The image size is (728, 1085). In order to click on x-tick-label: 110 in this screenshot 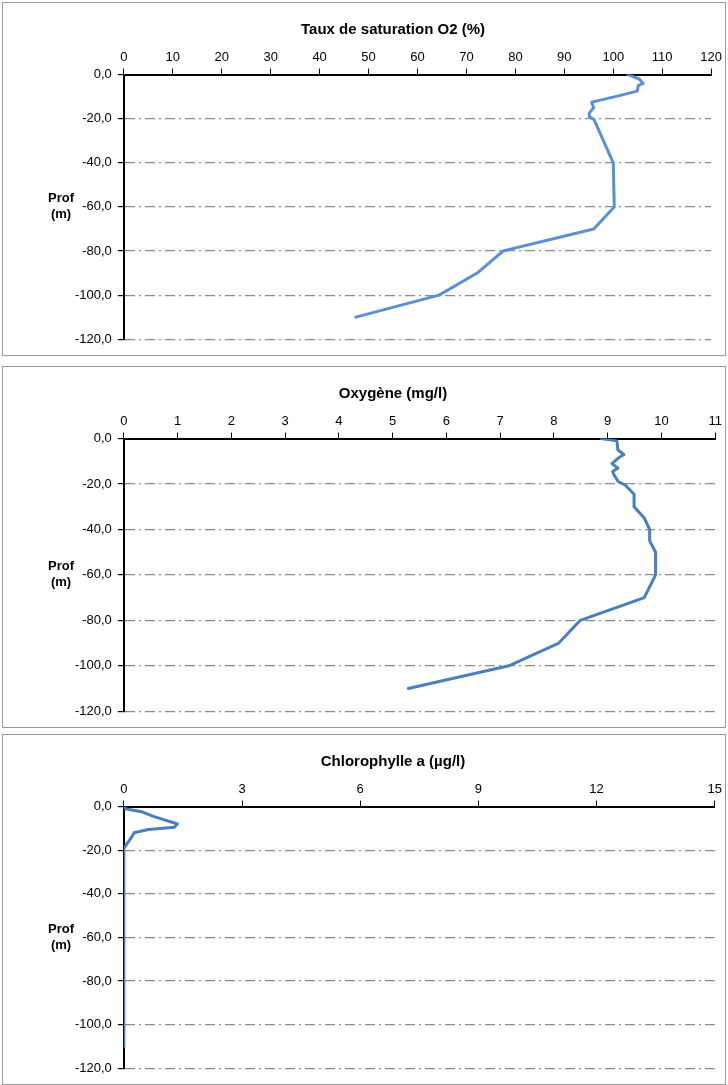, I will do `click(662, 57)`.